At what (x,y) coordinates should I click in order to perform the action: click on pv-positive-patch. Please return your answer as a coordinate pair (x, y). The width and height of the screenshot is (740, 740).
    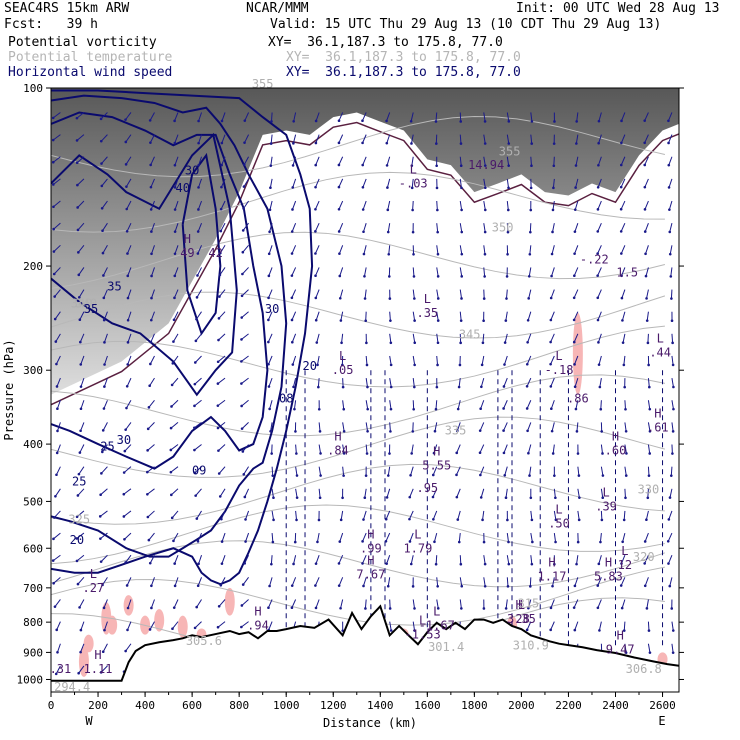
    Looking at the image, I should click on (182, 626).